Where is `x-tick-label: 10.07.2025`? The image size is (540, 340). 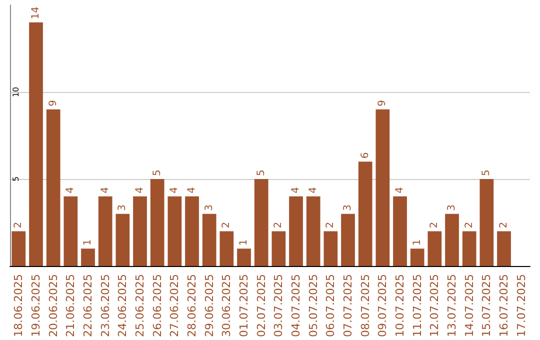 x-tick-label: 10.07.2025 is located at coordinates (400, 306).